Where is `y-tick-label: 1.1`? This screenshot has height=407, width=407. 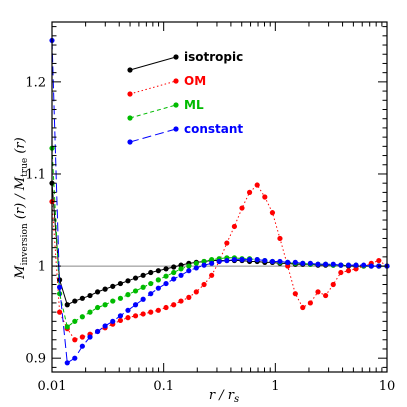
y-tick-label: 1.1 is located at coordinates (35, 174).